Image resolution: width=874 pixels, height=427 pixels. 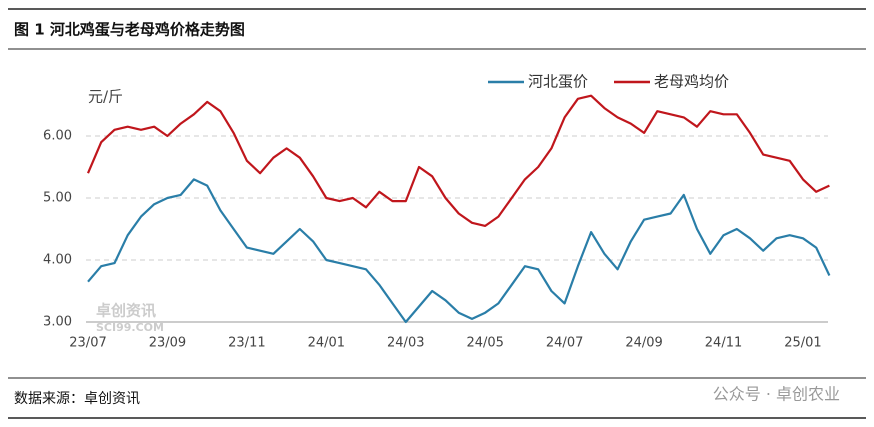 What do you see at coordinates (564, 343) in the screenshot?
I see `x-tick-label: 24/07` at bounding box center [564, 343].